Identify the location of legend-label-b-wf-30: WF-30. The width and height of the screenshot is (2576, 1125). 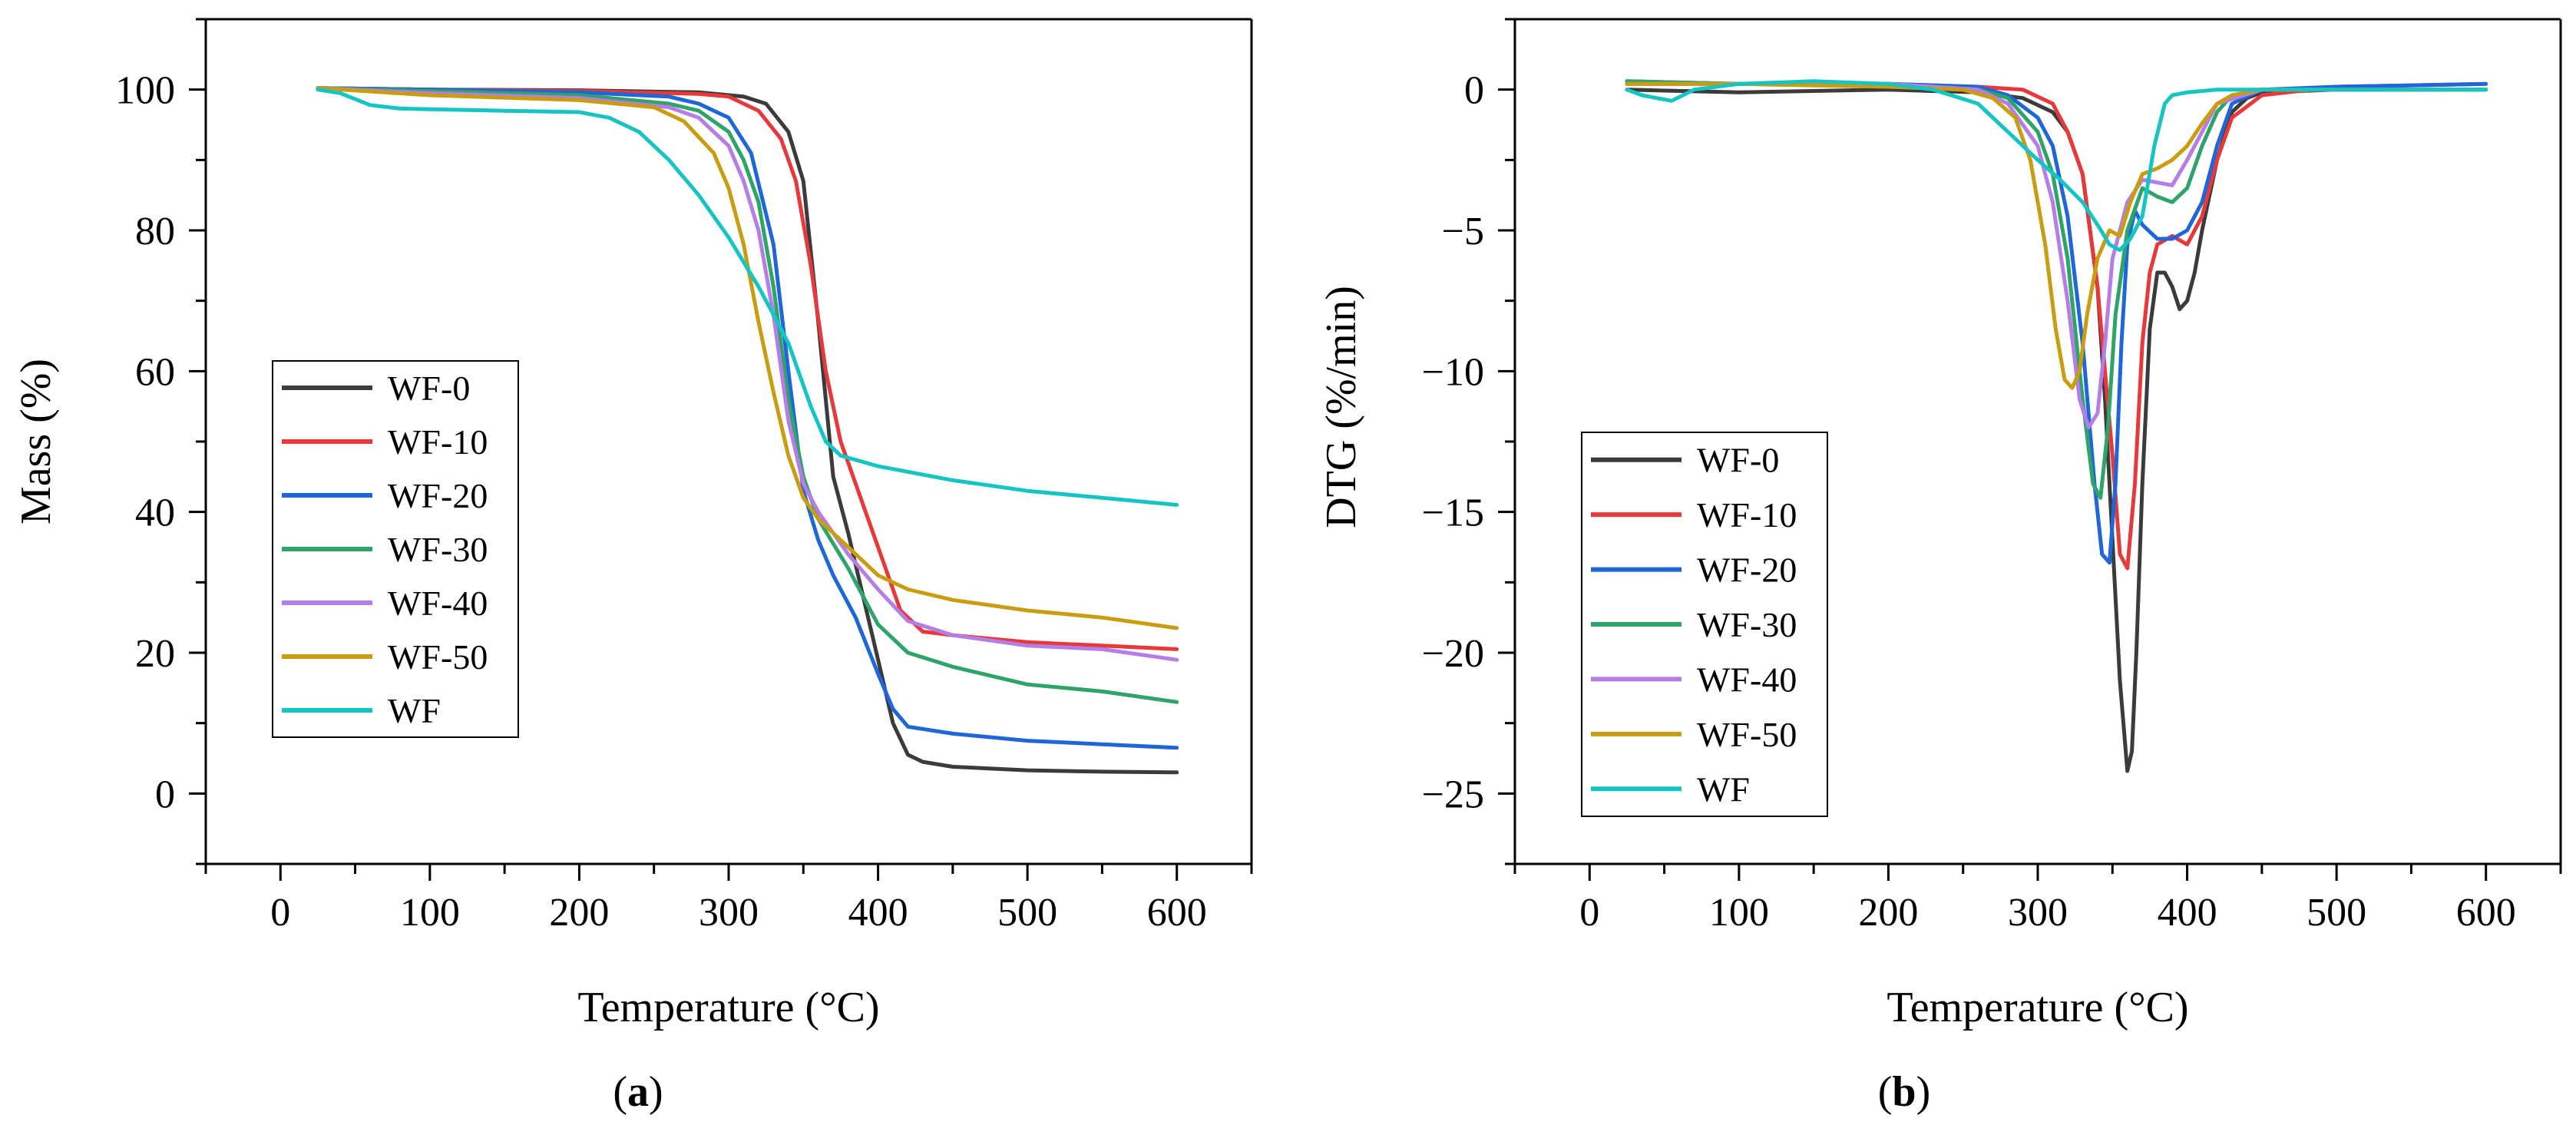
(1747, 624).